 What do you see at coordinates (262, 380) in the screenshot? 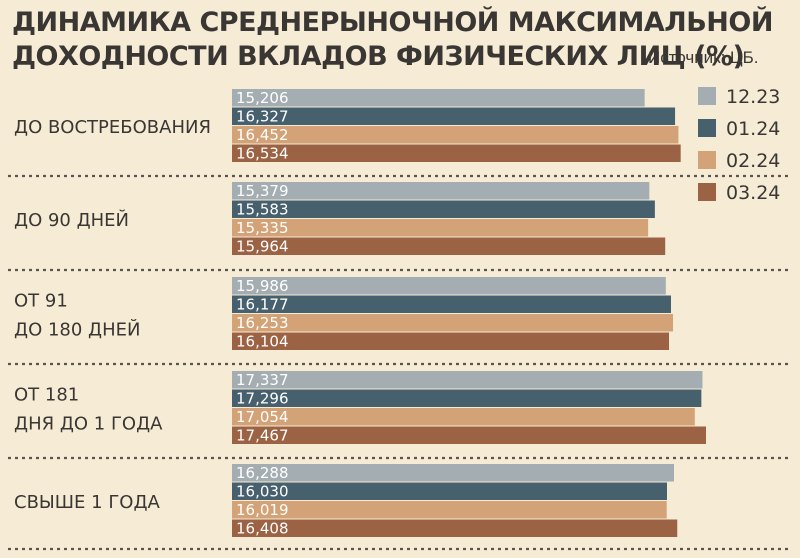
I see `bar-value-label: 17,337` at bounding box center [262, 380].